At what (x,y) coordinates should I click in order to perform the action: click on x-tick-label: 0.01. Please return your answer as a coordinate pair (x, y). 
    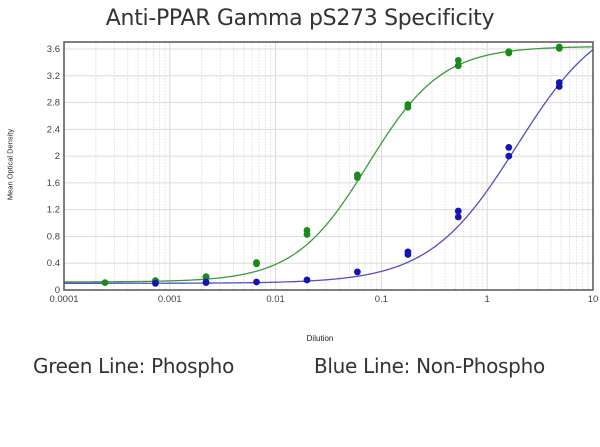
    Looking at the image, I should click on (275, 299).